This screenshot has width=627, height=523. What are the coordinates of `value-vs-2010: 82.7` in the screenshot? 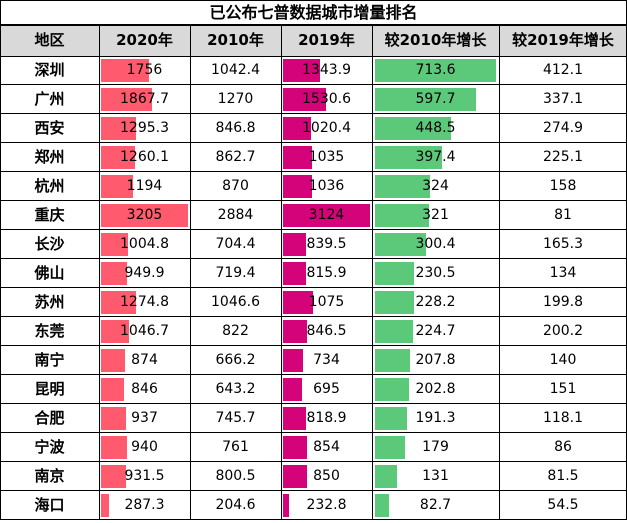 It's located at (435, 505).